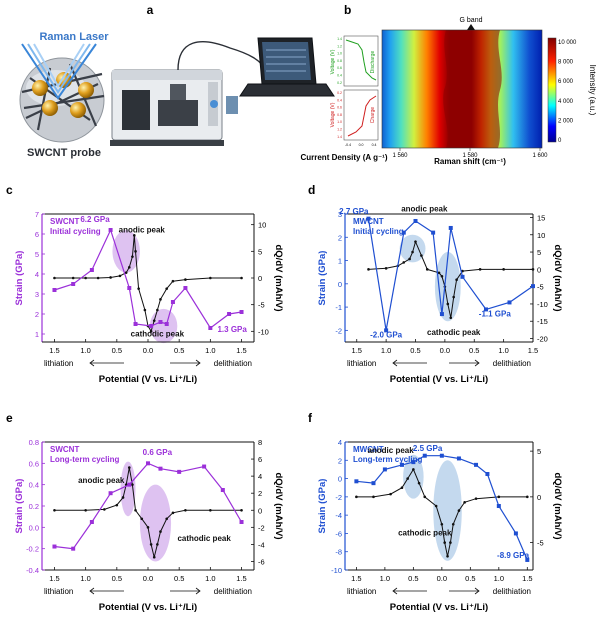  I want to click on right-tick-label: -2, so click(261, 527).